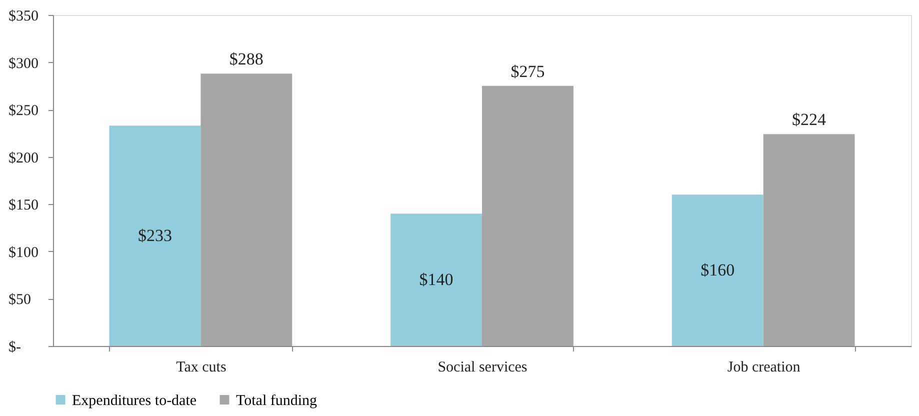  Describe the element at coordinates (23, 158) in the screenshot. I see `y-tick-label: $200` at that location.